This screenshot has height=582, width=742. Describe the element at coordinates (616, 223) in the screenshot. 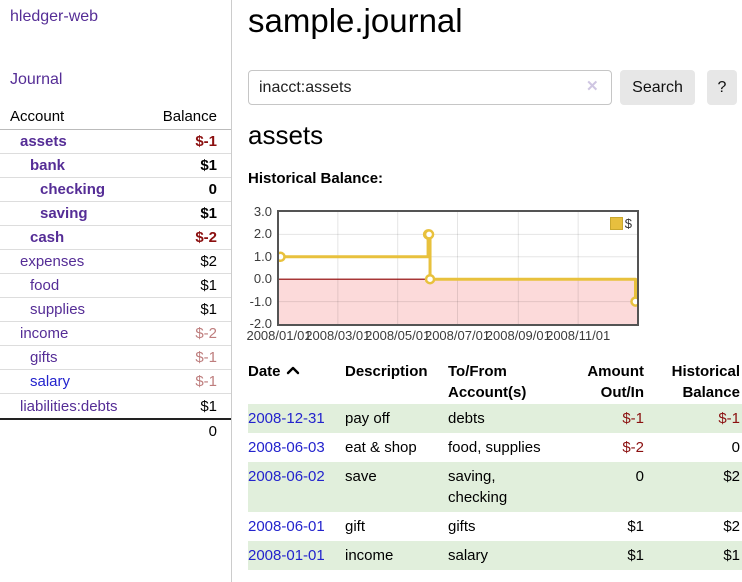

I see `legend-swatch` at that location.